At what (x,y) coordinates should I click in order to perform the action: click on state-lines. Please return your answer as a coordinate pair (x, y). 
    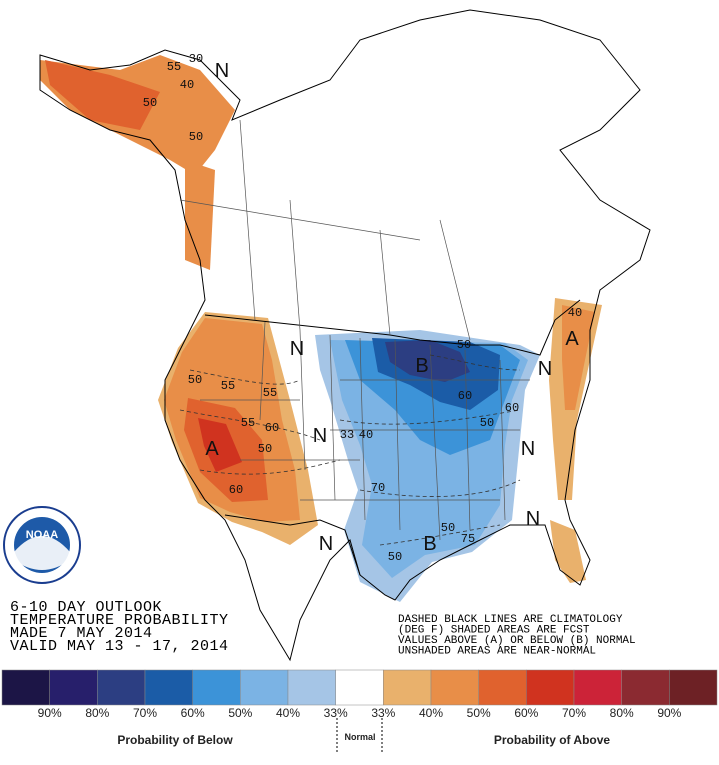
    Looking at the image, I should click on (365, 431).